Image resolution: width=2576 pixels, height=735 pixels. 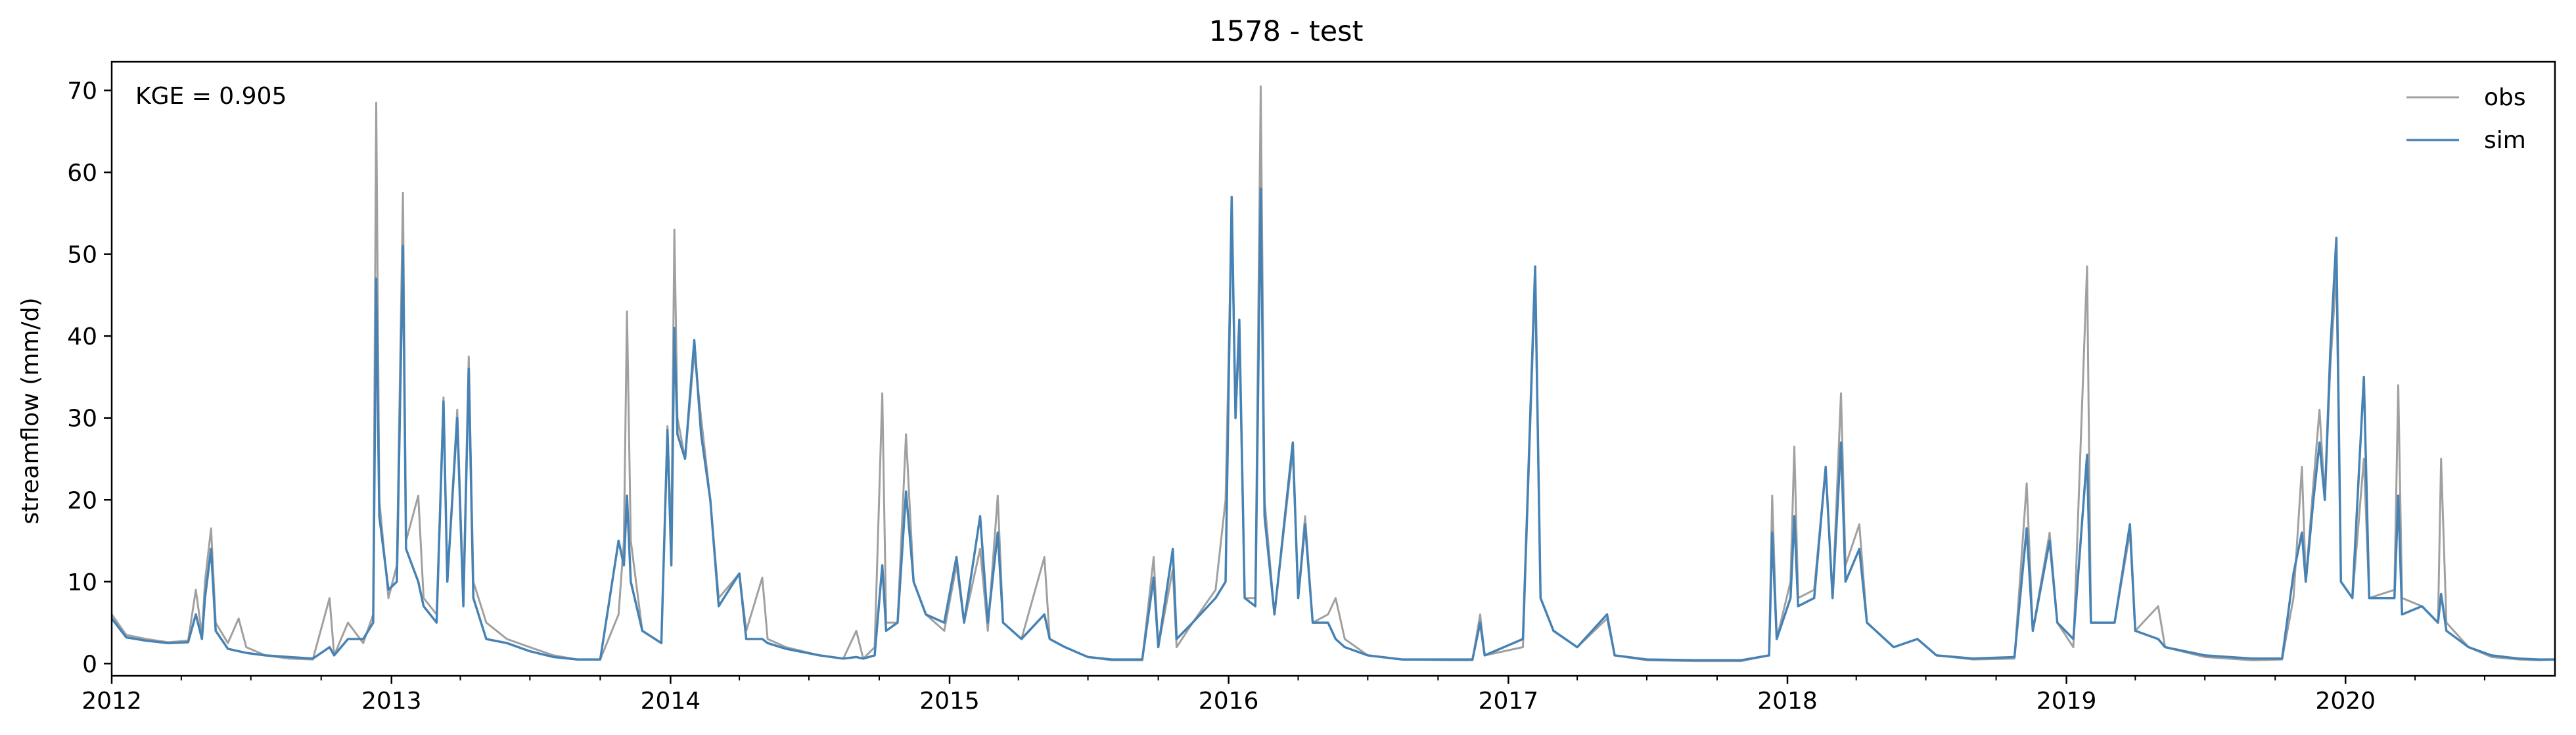 What do you see at coordinates (82, 91) in the screenshot?
I see `y-tick-label: 70` at bounding box center [82, 91].